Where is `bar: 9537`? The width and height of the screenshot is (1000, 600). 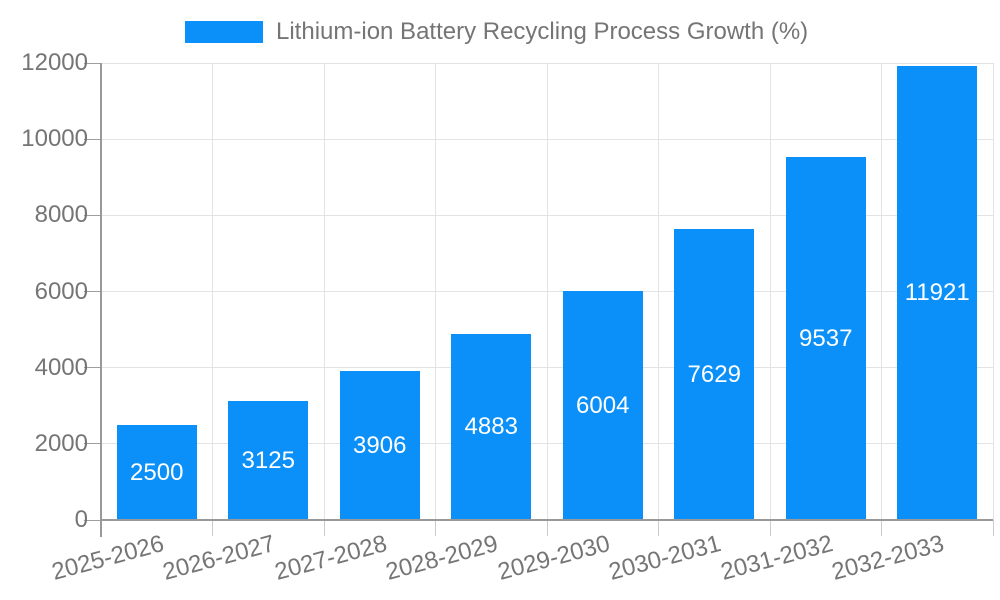
bar: 9537 is located at coordinates (825, 338).